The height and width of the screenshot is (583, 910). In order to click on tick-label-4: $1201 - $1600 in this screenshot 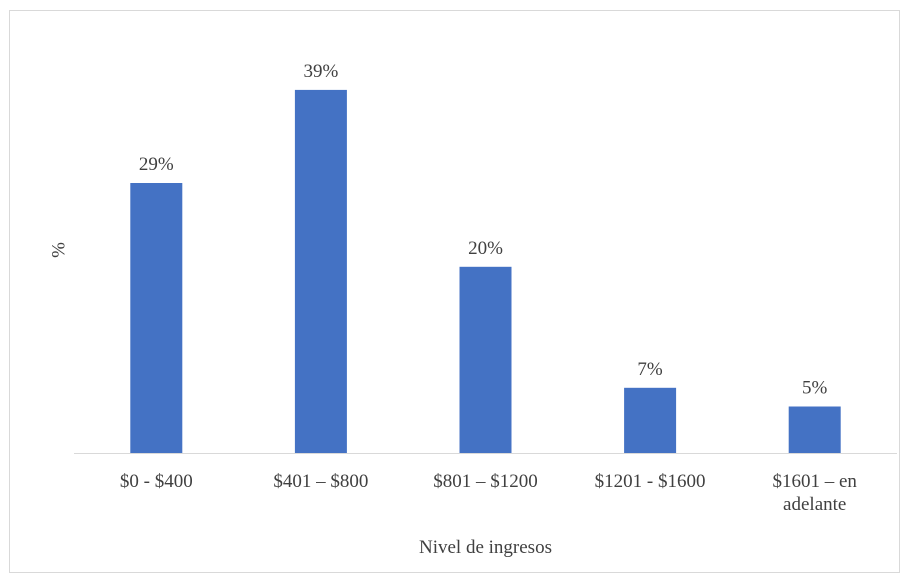, I will do `click(650, 481)`.